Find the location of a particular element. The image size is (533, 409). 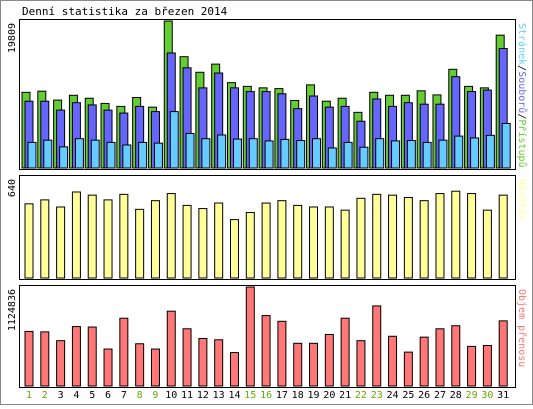

day-label-11: 11 is located at coordinates (187, 395).